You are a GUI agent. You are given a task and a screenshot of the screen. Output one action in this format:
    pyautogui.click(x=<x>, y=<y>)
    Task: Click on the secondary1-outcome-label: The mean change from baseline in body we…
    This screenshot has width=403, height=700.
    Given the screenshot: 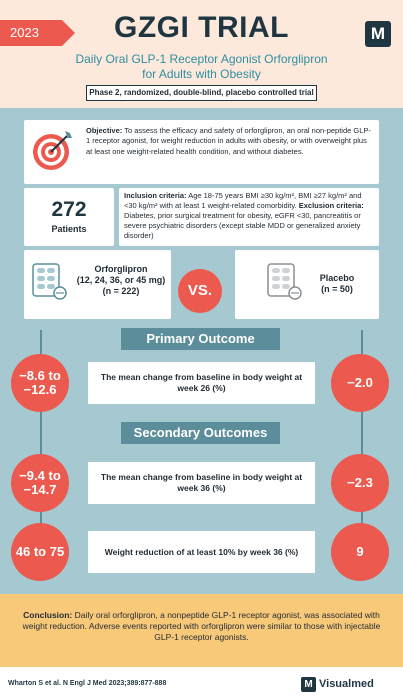 What is the action you would take?
    pyautogui.click(x=201, y=483)
    